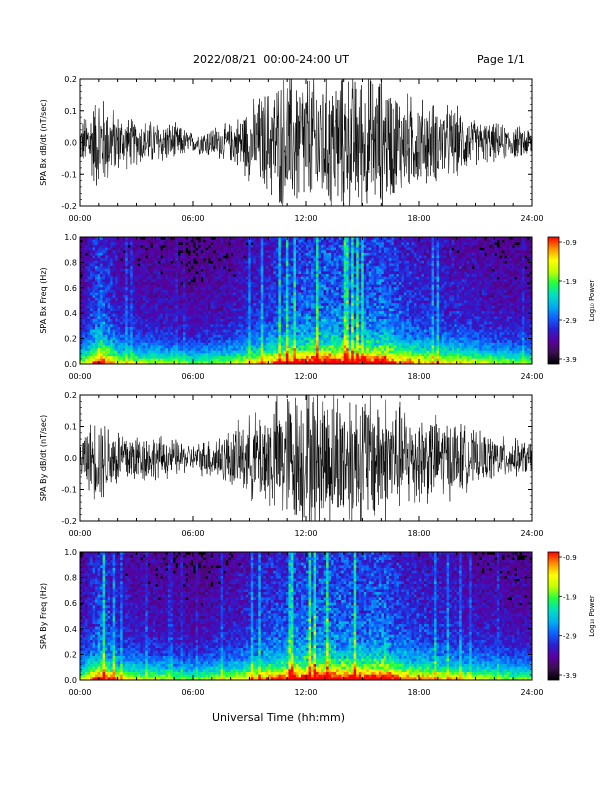 Image resolution: width=612 pixels, height=792 pixels. I want to click on page-indicator: Page 1/1, so click(501, 59).